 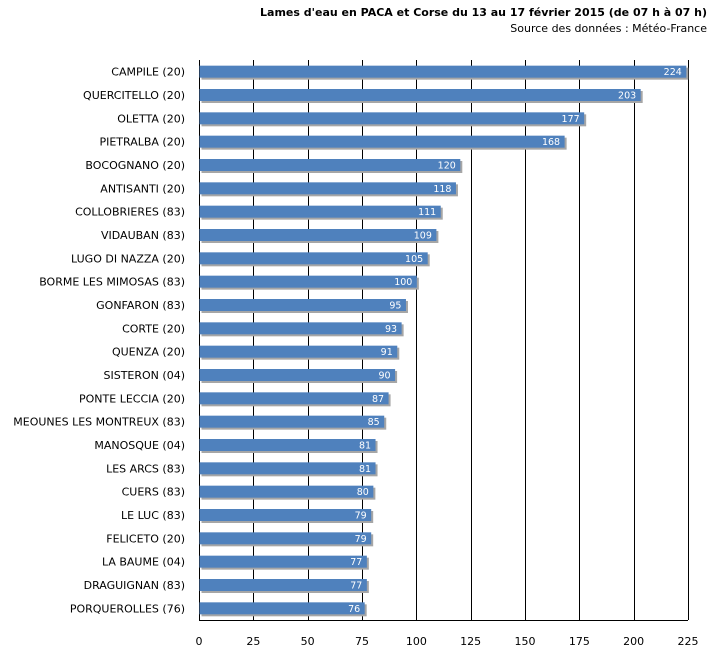 What do you see at coordinates (142, 188) in the screenshot?
I see `category-label: ANTISANTI (20)` at bounding box center [142, 188].